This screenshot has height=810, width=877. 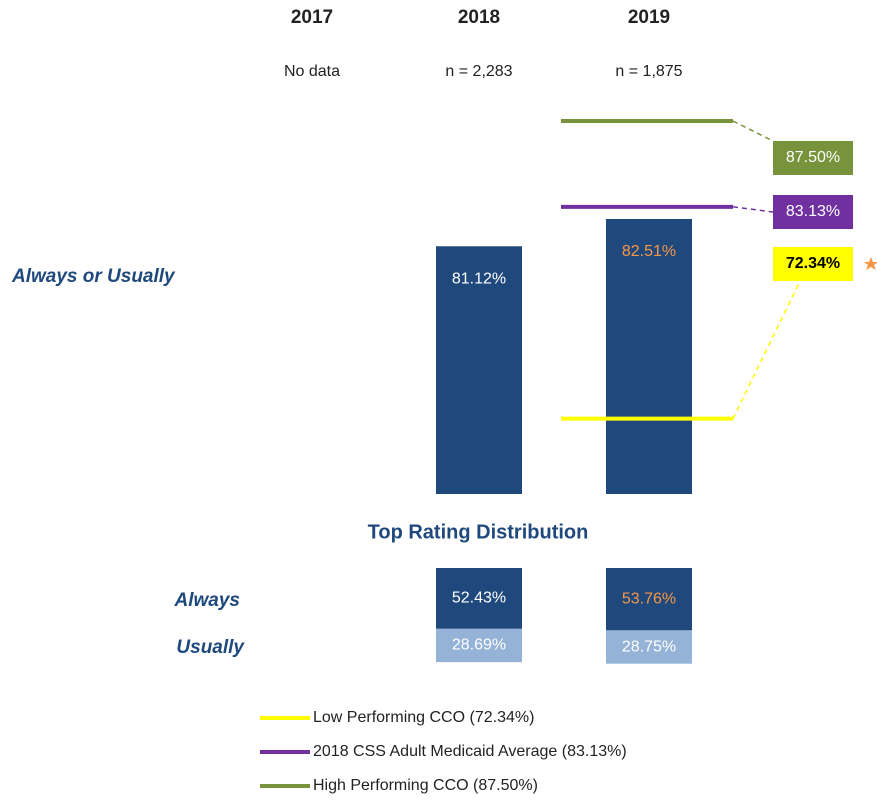 I want to click on distribution-title: Top Rating Distribution, so click(x=478, y=532).